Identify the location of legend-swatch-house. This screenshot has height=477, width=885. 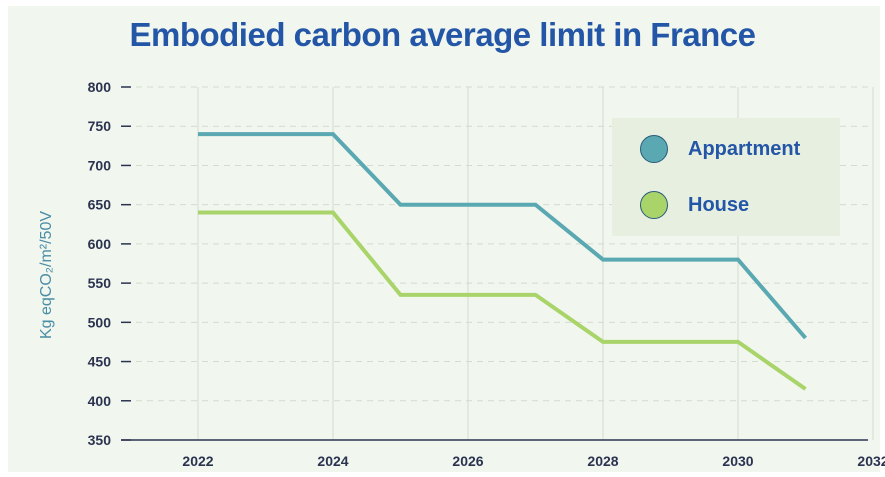
(654, 205).